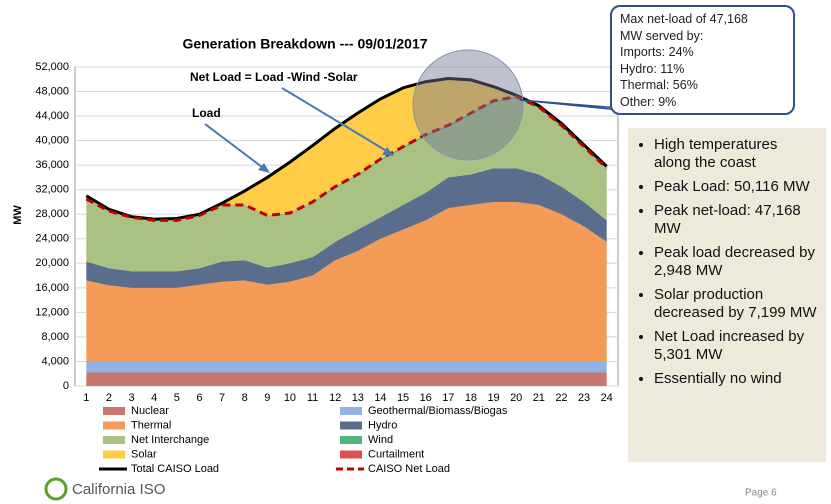 The height and width of the screenshot is (504, 831). What do you see at coordinates (426, 398) in the screenshot?
I see `x-tick-label: 16` at bounding box center [426, 398].